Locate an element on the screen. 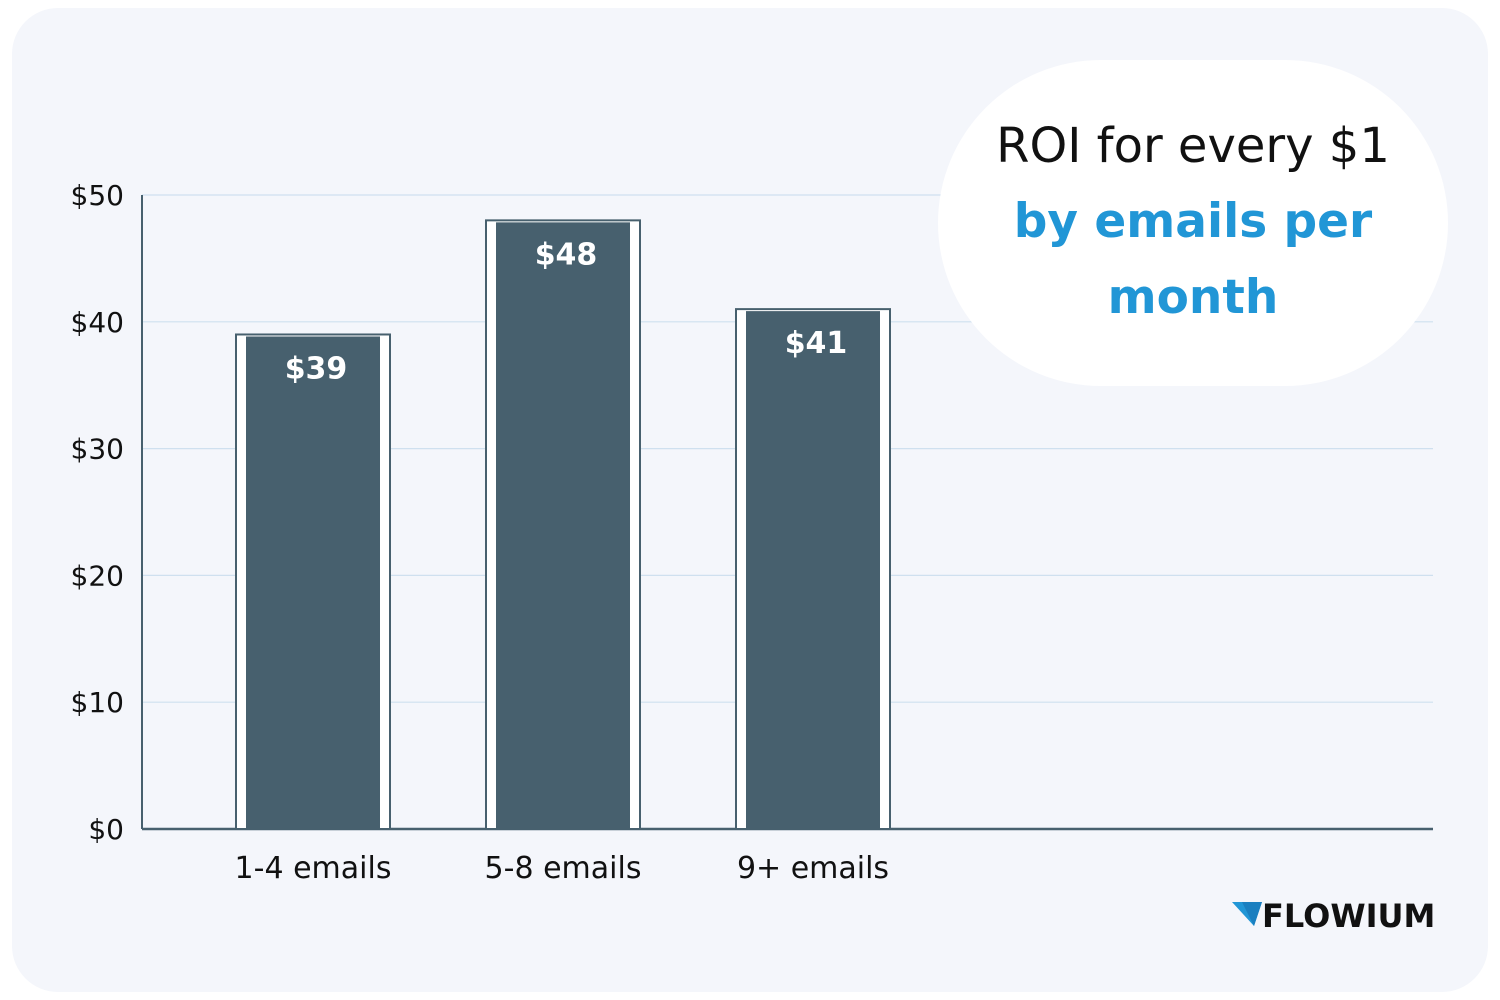  bar-data-label: $48 is located at coordinates (566, 254).